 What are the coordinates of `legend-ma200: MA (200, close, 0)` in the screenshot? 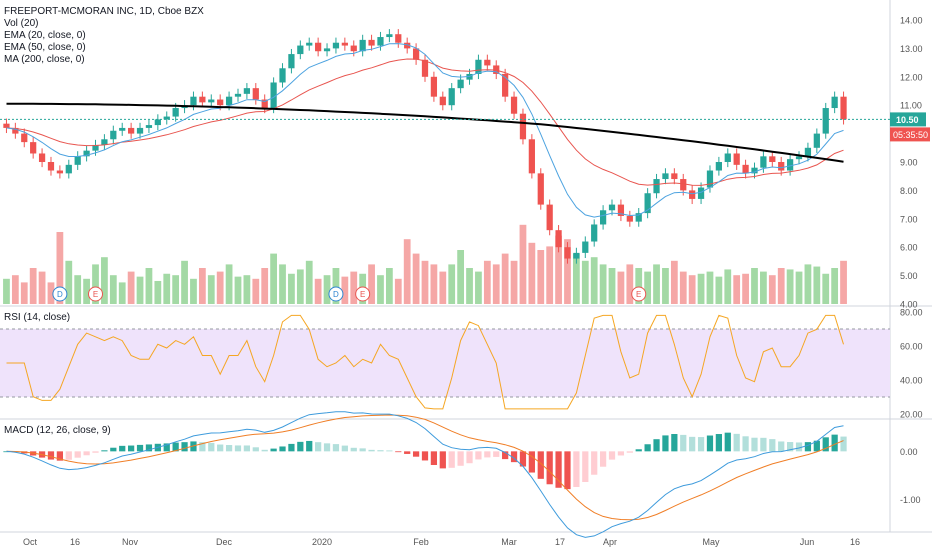 It's located at (44, 59).